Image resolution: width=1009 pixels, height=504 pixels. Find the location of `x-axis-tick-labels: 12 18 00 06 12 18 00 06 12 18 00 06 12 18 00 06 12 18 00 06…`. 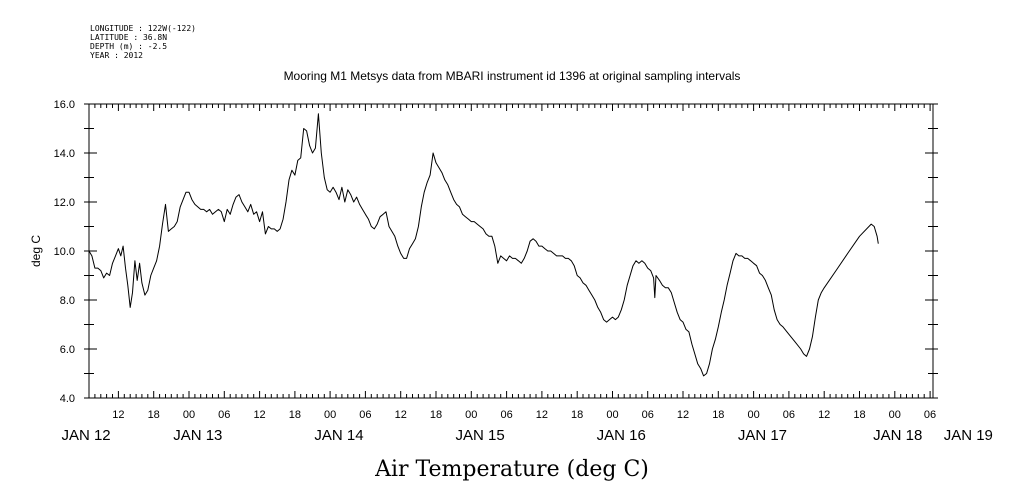

x-axis-tick-labels: 12 18 00 06 12 18 00 06 12 18 00 06 12 18 00 06 12 18 00 06… is located at coordinates (524, 415).